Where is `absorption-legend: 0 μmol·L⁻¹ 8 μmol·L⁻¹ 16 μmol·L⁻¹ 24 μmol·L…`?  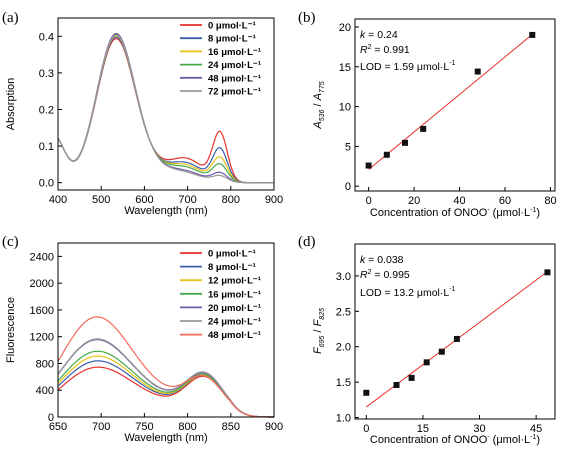 absorption-legend: 0 μmol·L⁻¹ 8 μmol·L⁻¹ 16 μmol·L⁻¹ 24 μmol·L… is located at coordinates (220, 59).